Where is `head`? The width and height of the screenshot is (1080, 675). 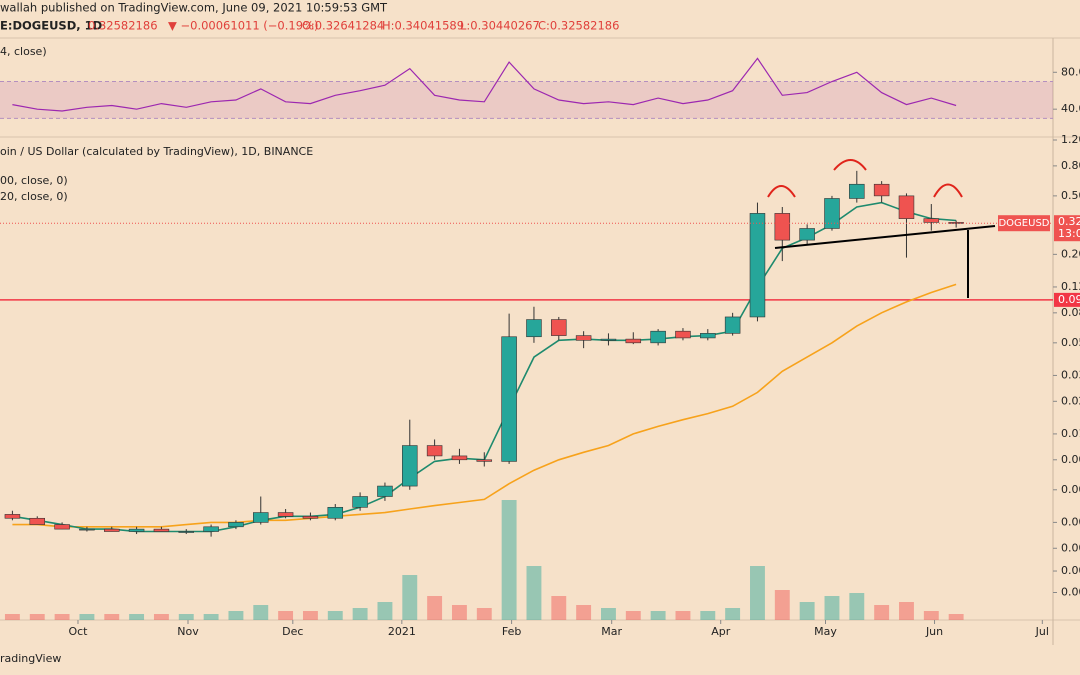
head is located at coordinates (850, 165).